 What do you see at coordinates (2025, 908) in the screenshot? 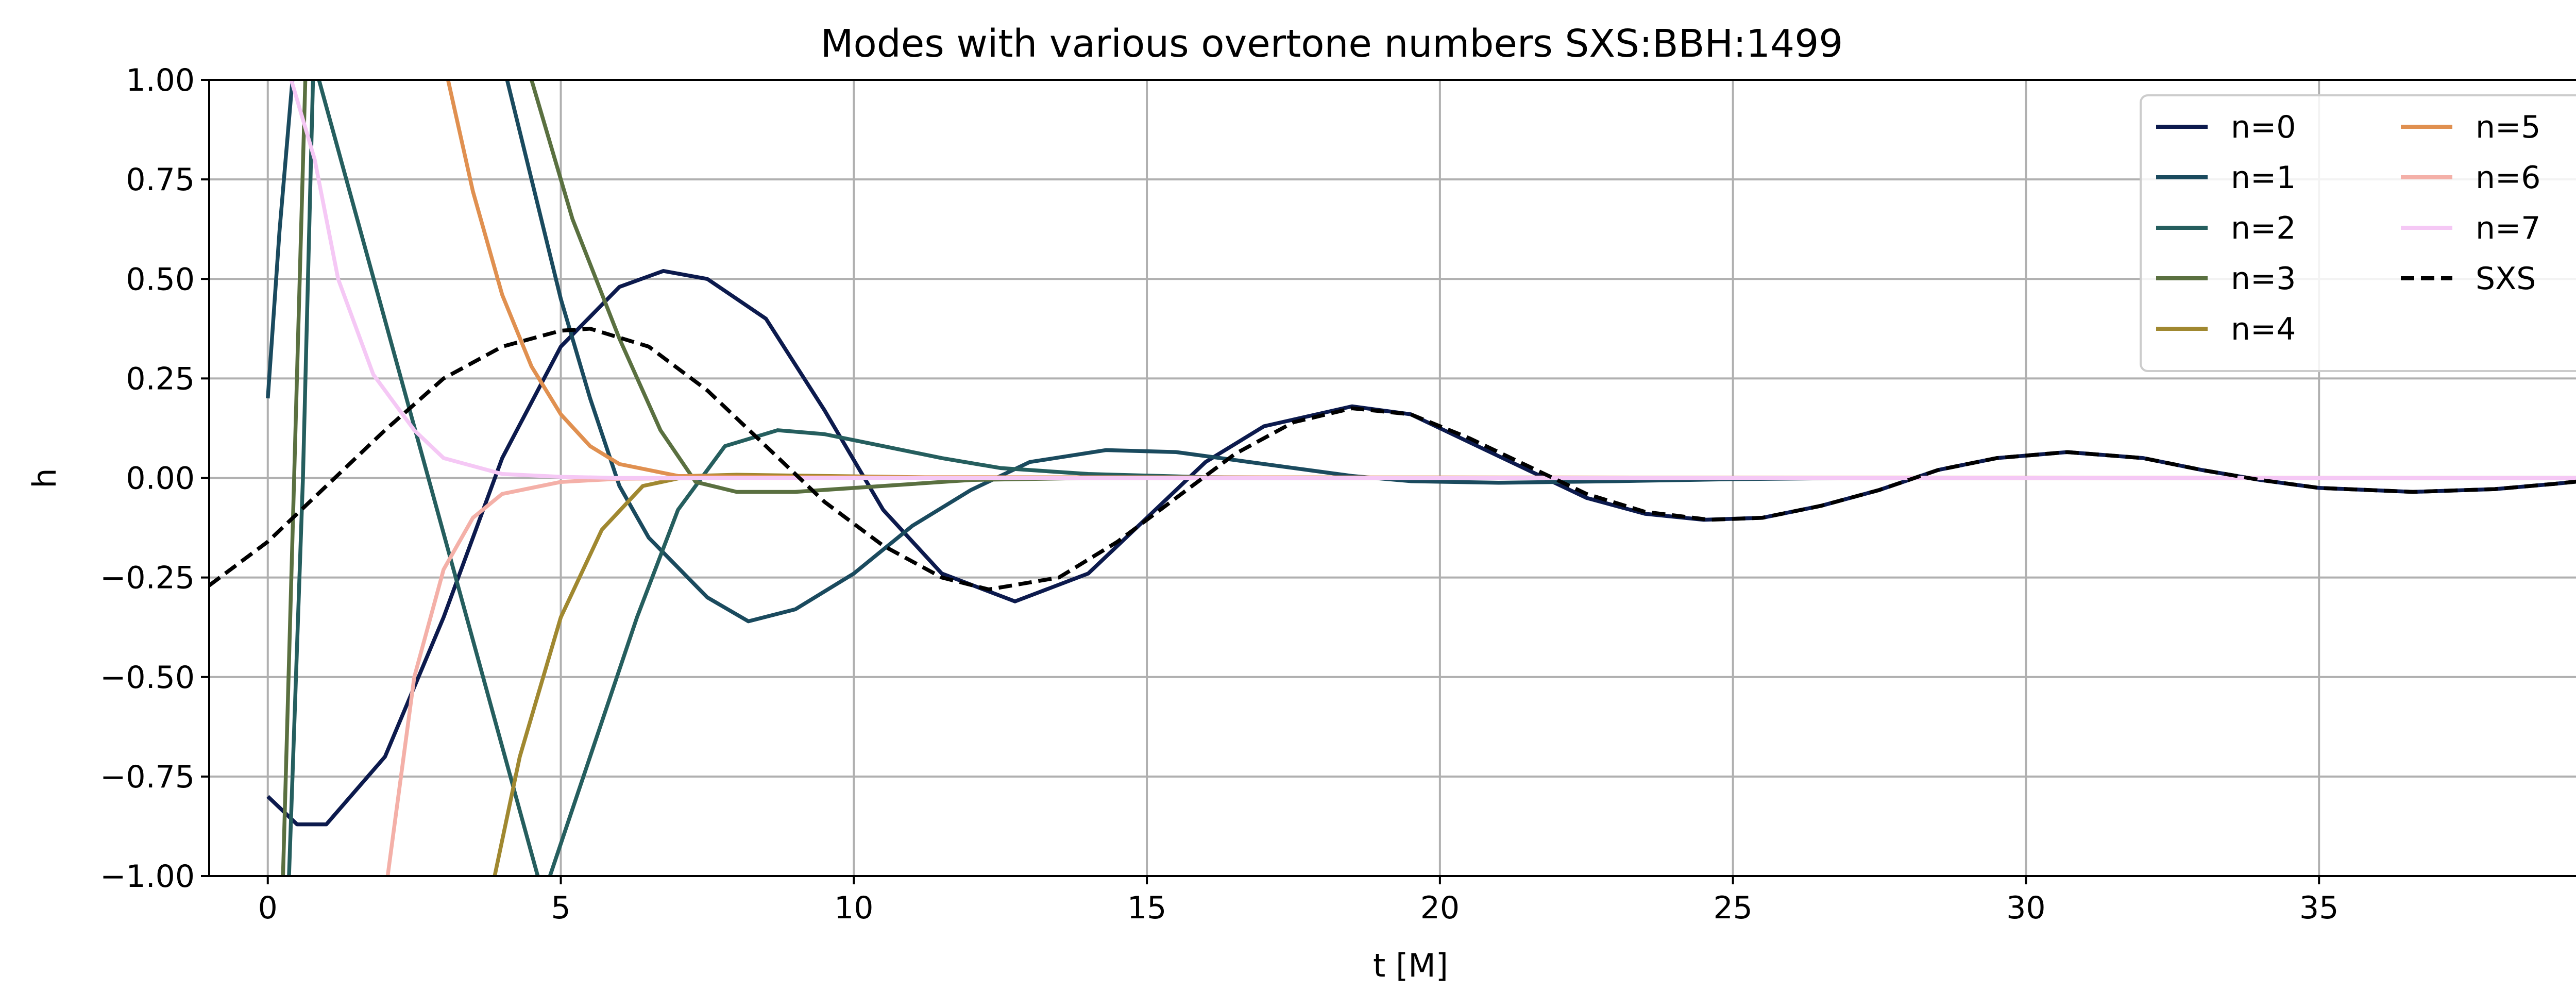
I see `x-tick-label: 30` at bounding box center [2025, 908].